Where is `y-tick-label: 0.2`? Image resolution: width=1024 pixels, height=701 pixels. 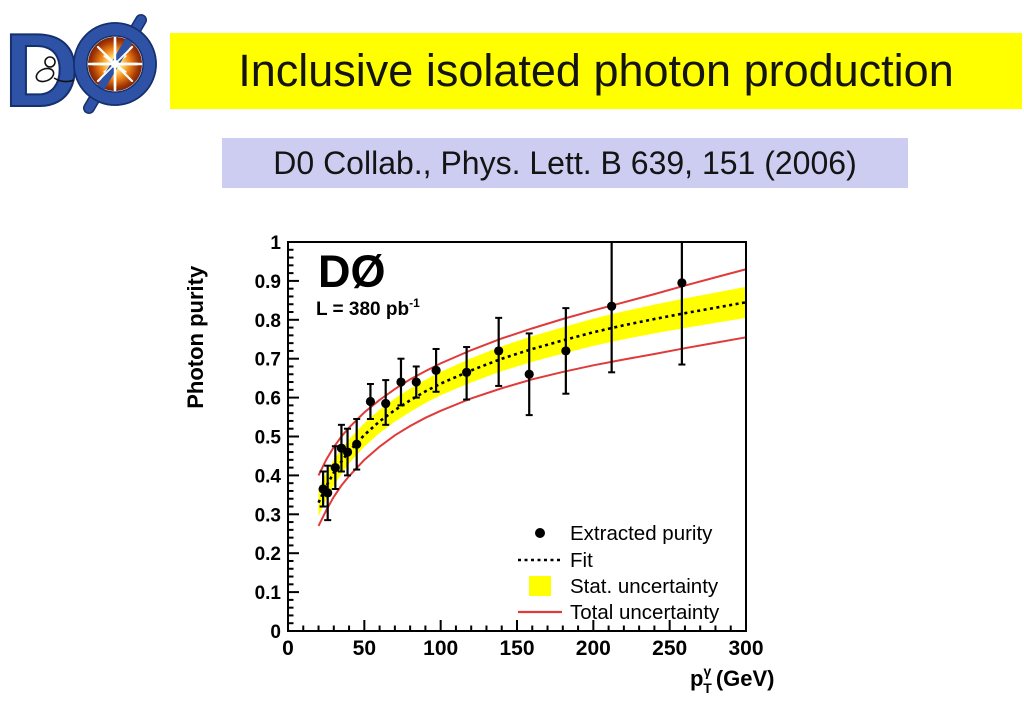
y-tick-label: 0.2 is located at coordinates (268, 554).